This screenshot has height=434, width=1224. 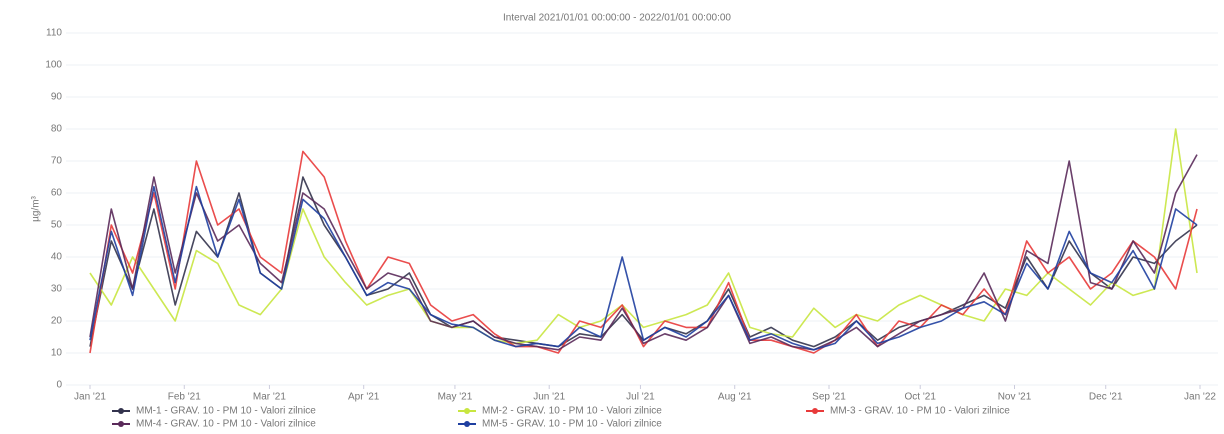 I want to click on y-tick-label: 70, so click(x=57, y=161).